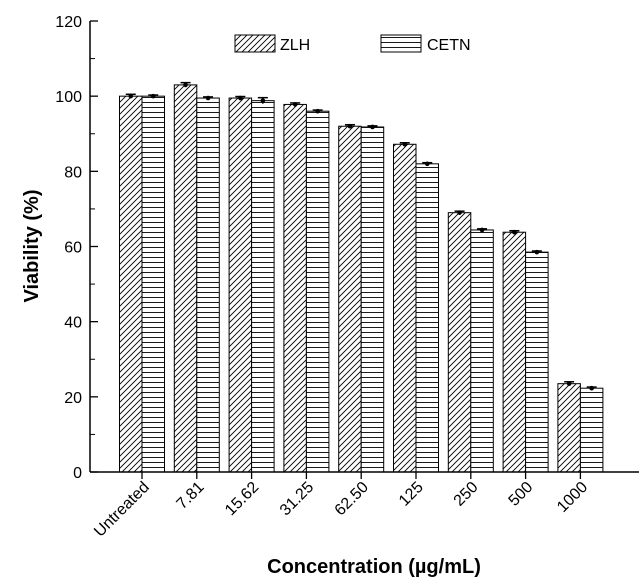 Image resolution: width=639 pixels, height=587 pixels. What do you see at coordinates (191, 496) in the screenshot?
I see `x-tick-label: 7.81` at bounding box center [191, 496].